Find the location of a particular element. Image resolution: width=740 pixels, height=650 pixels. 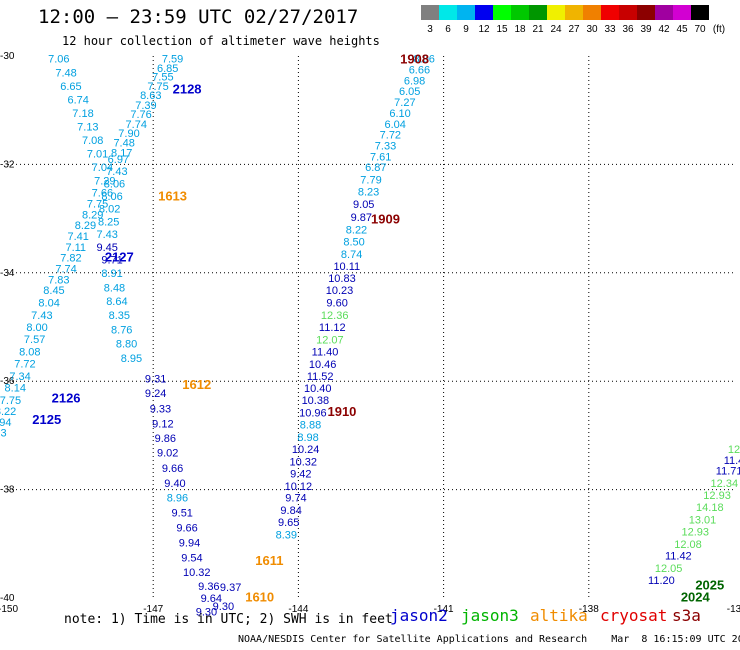

wave-height-value: 7.75 is located at coordinates (157, 87).